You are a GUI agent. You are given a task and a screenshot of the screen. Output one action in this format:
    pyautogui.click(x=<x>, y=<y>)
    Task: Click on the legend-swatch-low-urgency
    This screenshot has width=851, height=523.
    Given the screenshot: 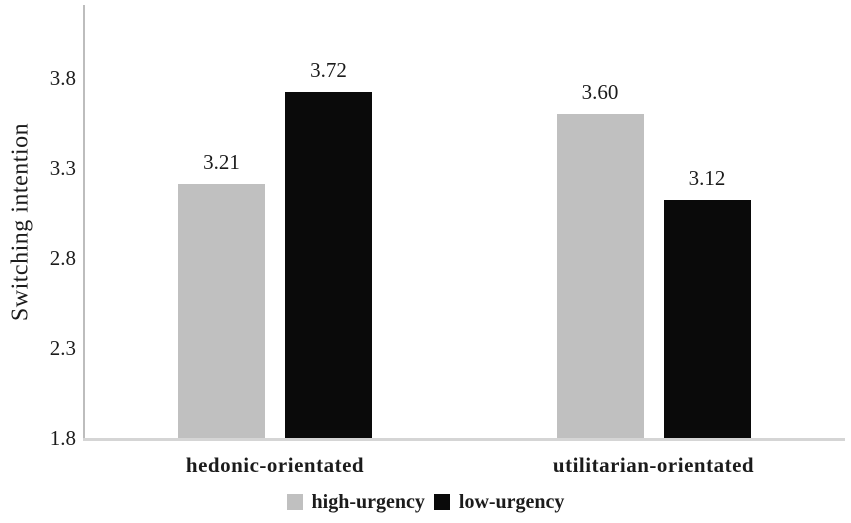 What is the action you would take?
    pyautogui.click(x=441, y=502)
    